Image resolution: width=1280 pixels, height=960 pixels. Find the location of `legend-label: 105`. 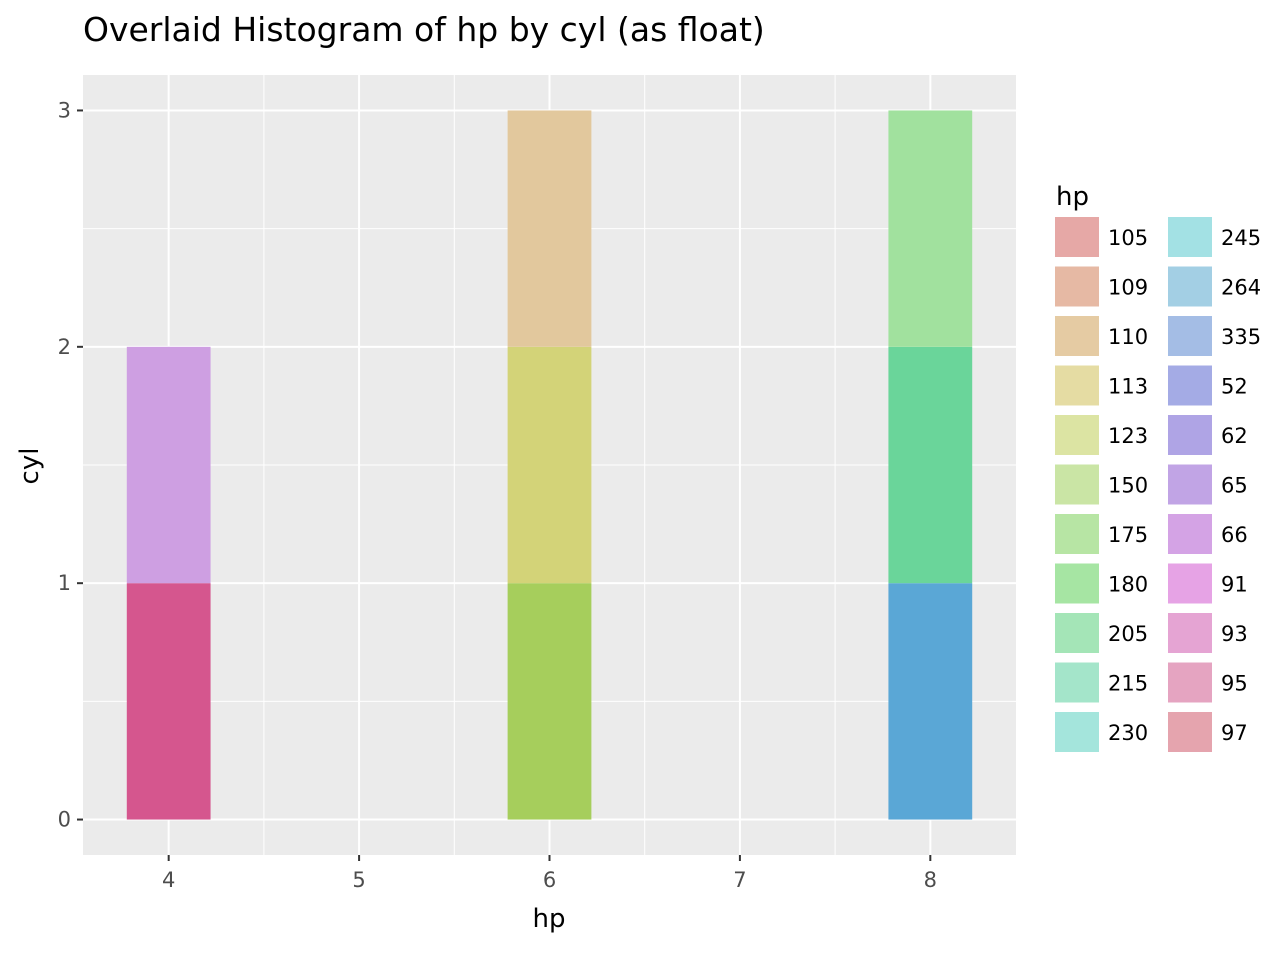

legend-label: 105 is located at coordinates (1128, 238).